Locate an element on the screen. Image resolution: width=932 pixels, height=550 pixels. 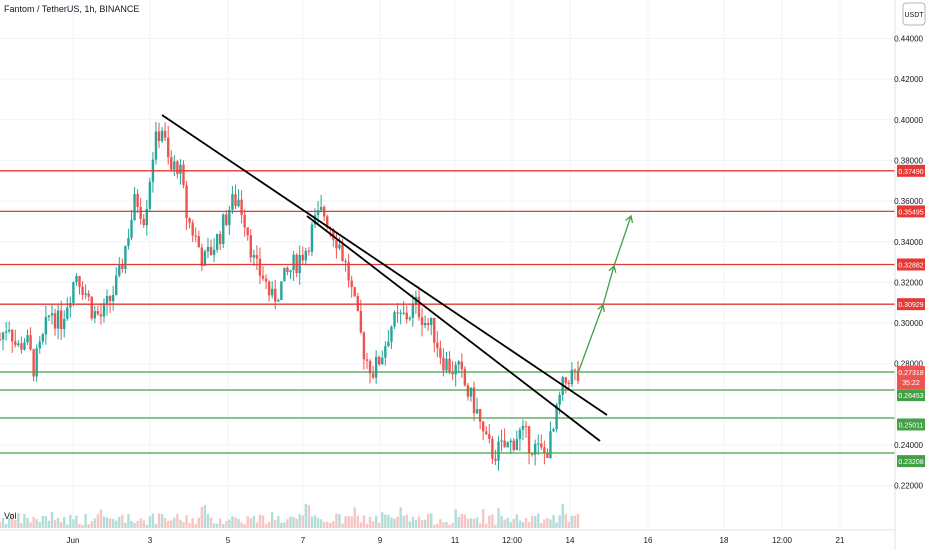
resistance-label: 0.37490 is located at coordinates (910, 172).